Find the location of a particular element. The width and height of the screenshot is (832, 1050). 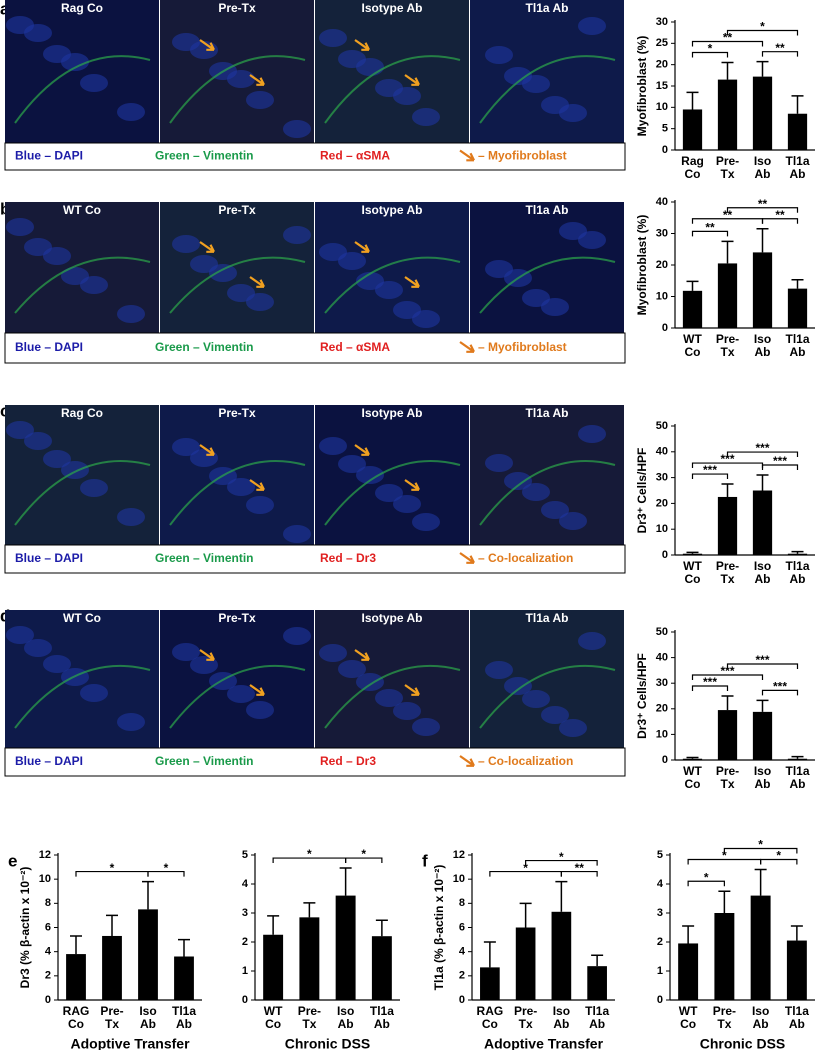

y-tick-label: 5 is located at coordinates (660, 855).